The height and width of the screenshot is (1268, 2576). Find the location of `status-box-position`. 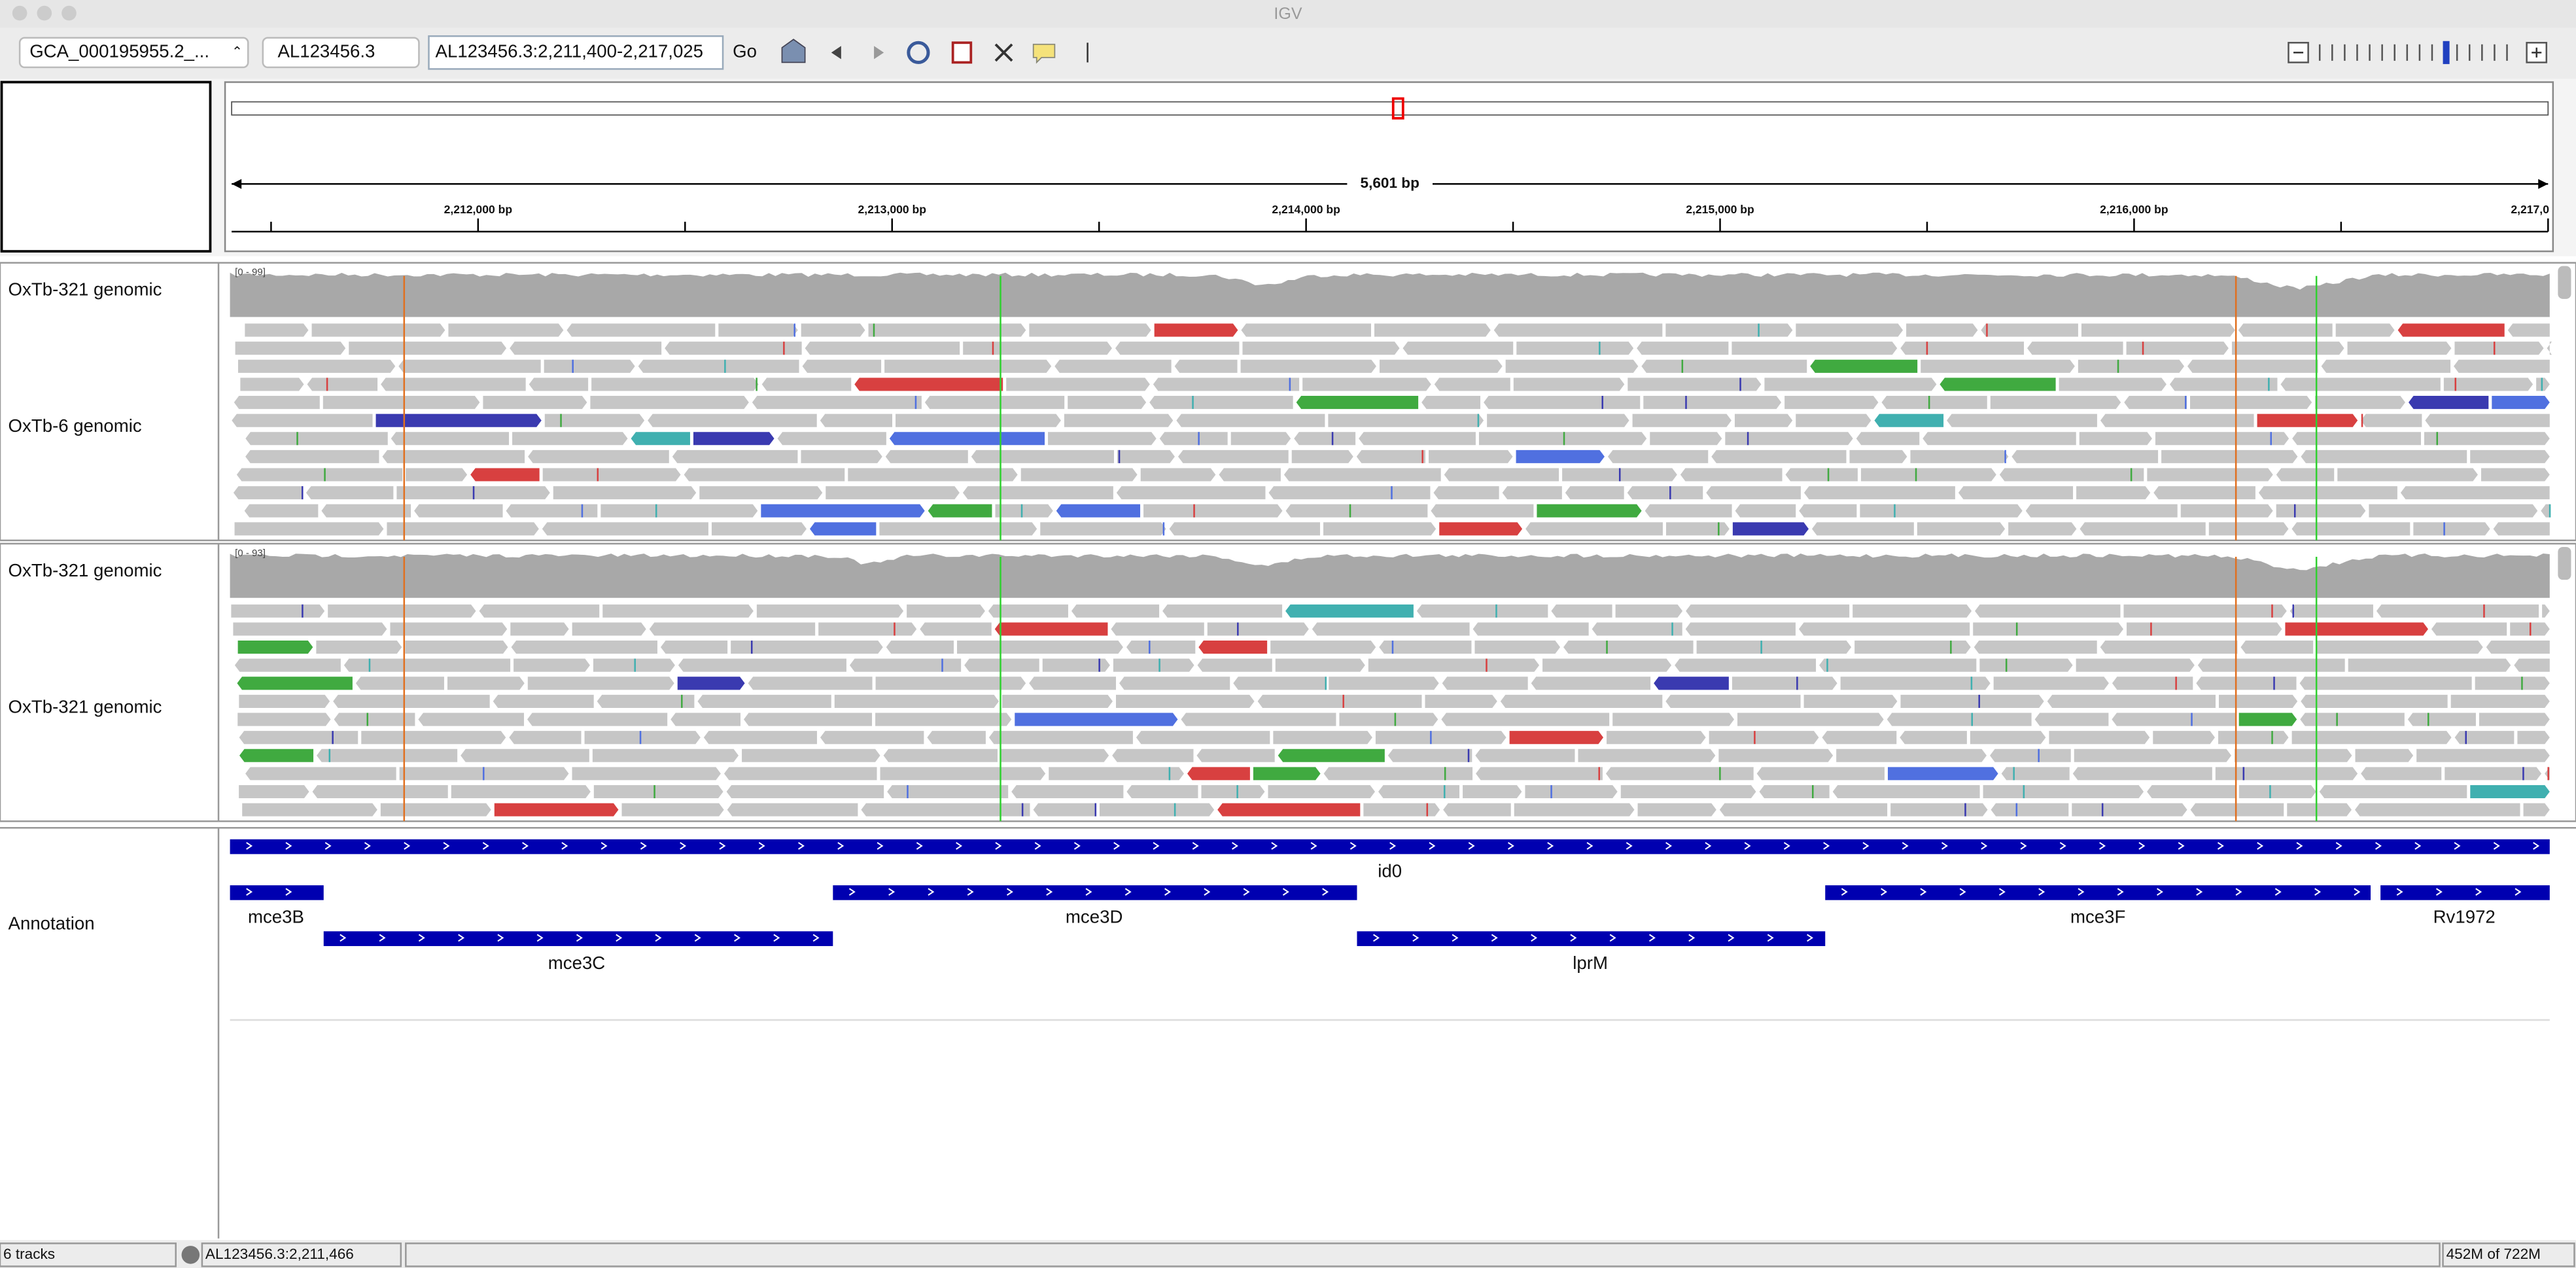

status-box-position is located at coordinates (301, 1255).